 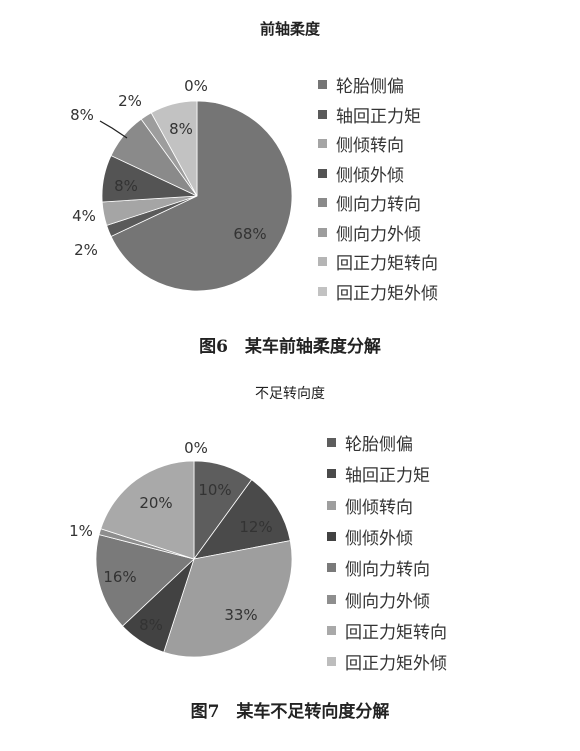 What do you see at coordinates (214, 490) in the screenshot?
I see `data-label: 10%` at bounding box center [214, 490].